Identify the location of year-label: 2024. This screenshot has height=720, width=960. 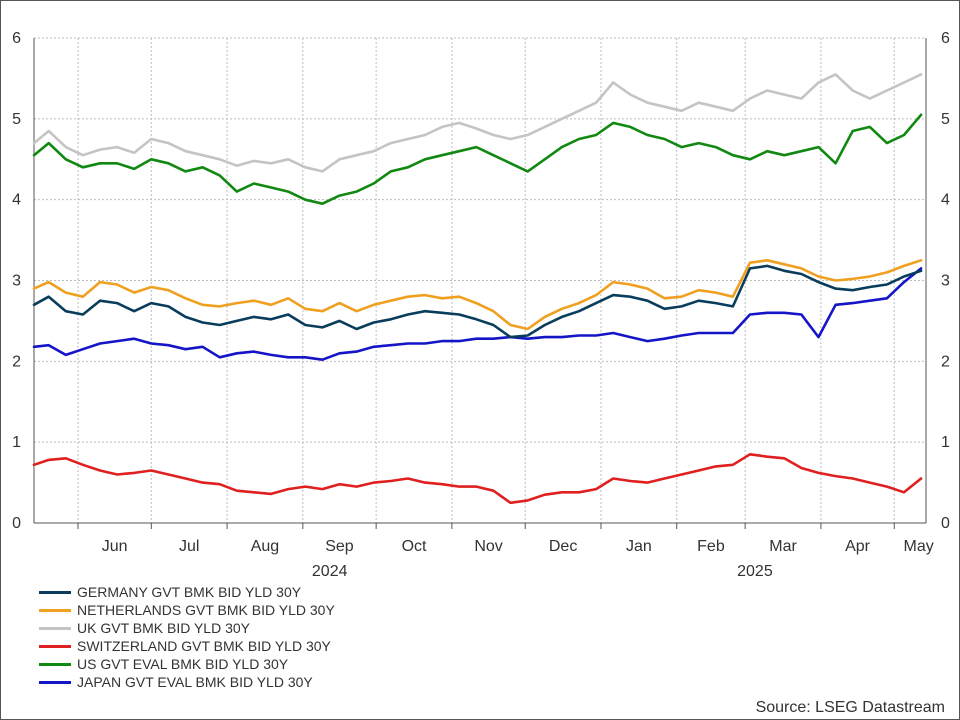
(330, 571).